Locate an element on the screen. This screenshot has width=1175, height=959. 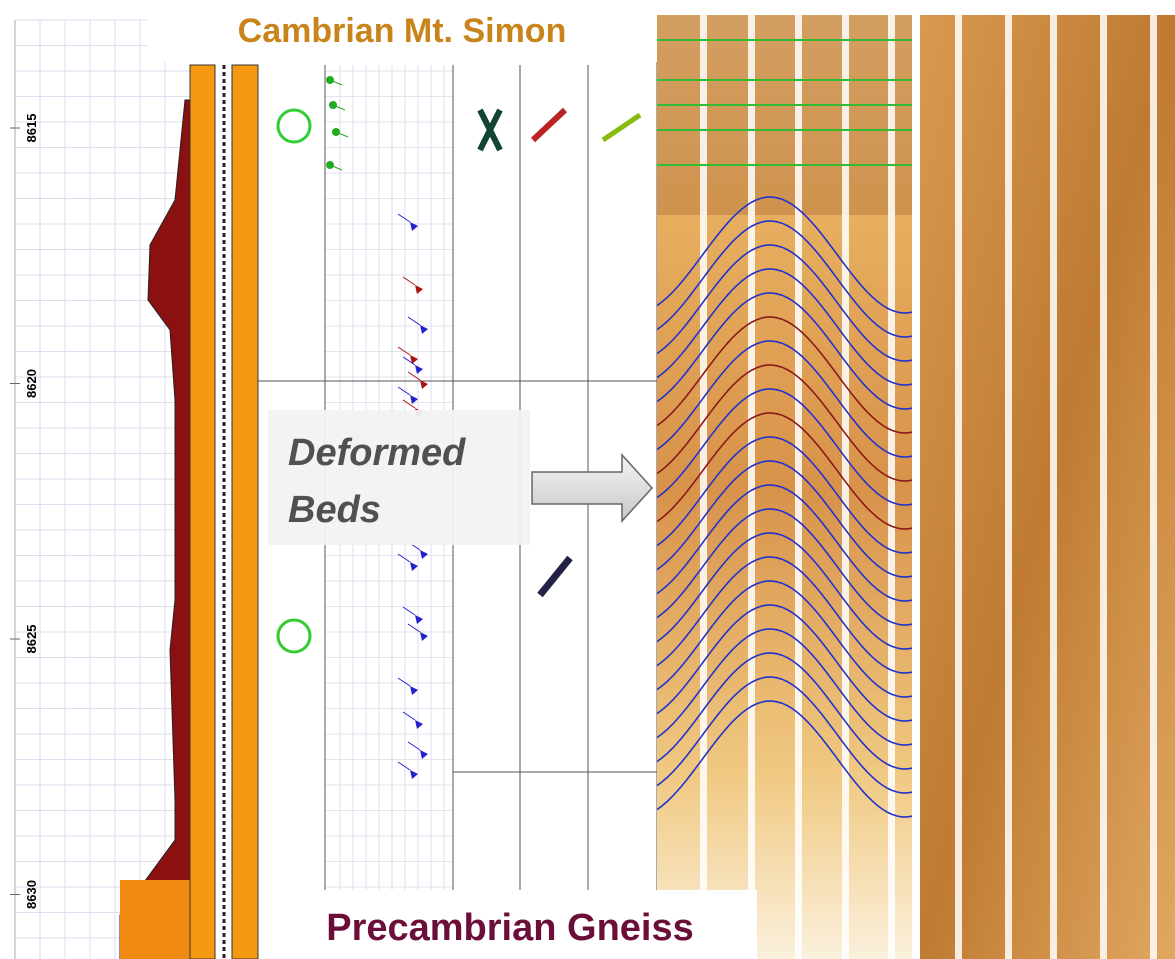
bed-sinusoids is located at coordinates (784, 507).